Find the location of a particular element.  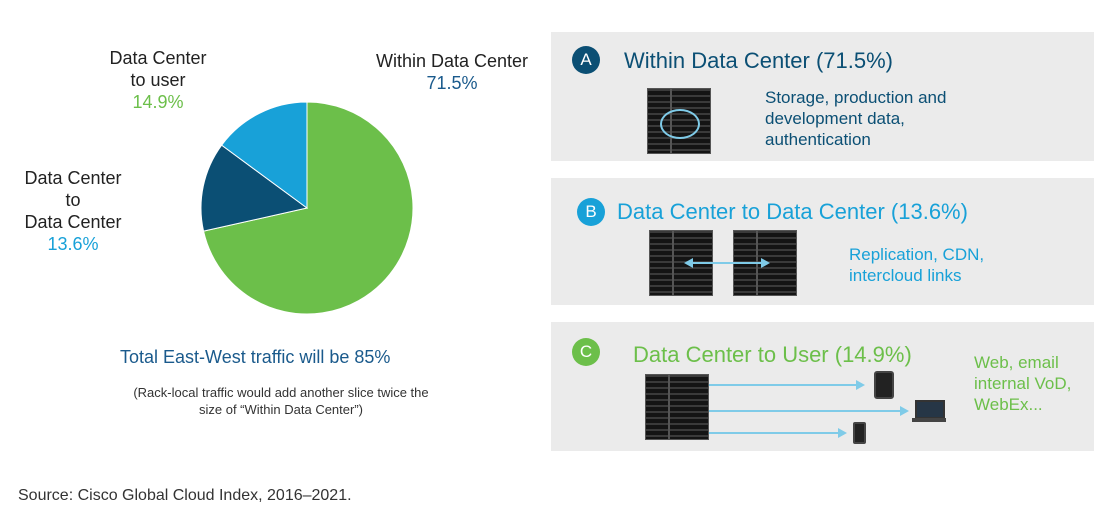

panel-b-description: Replication, CDN, intercloud links is located at coordinates (916, 265).